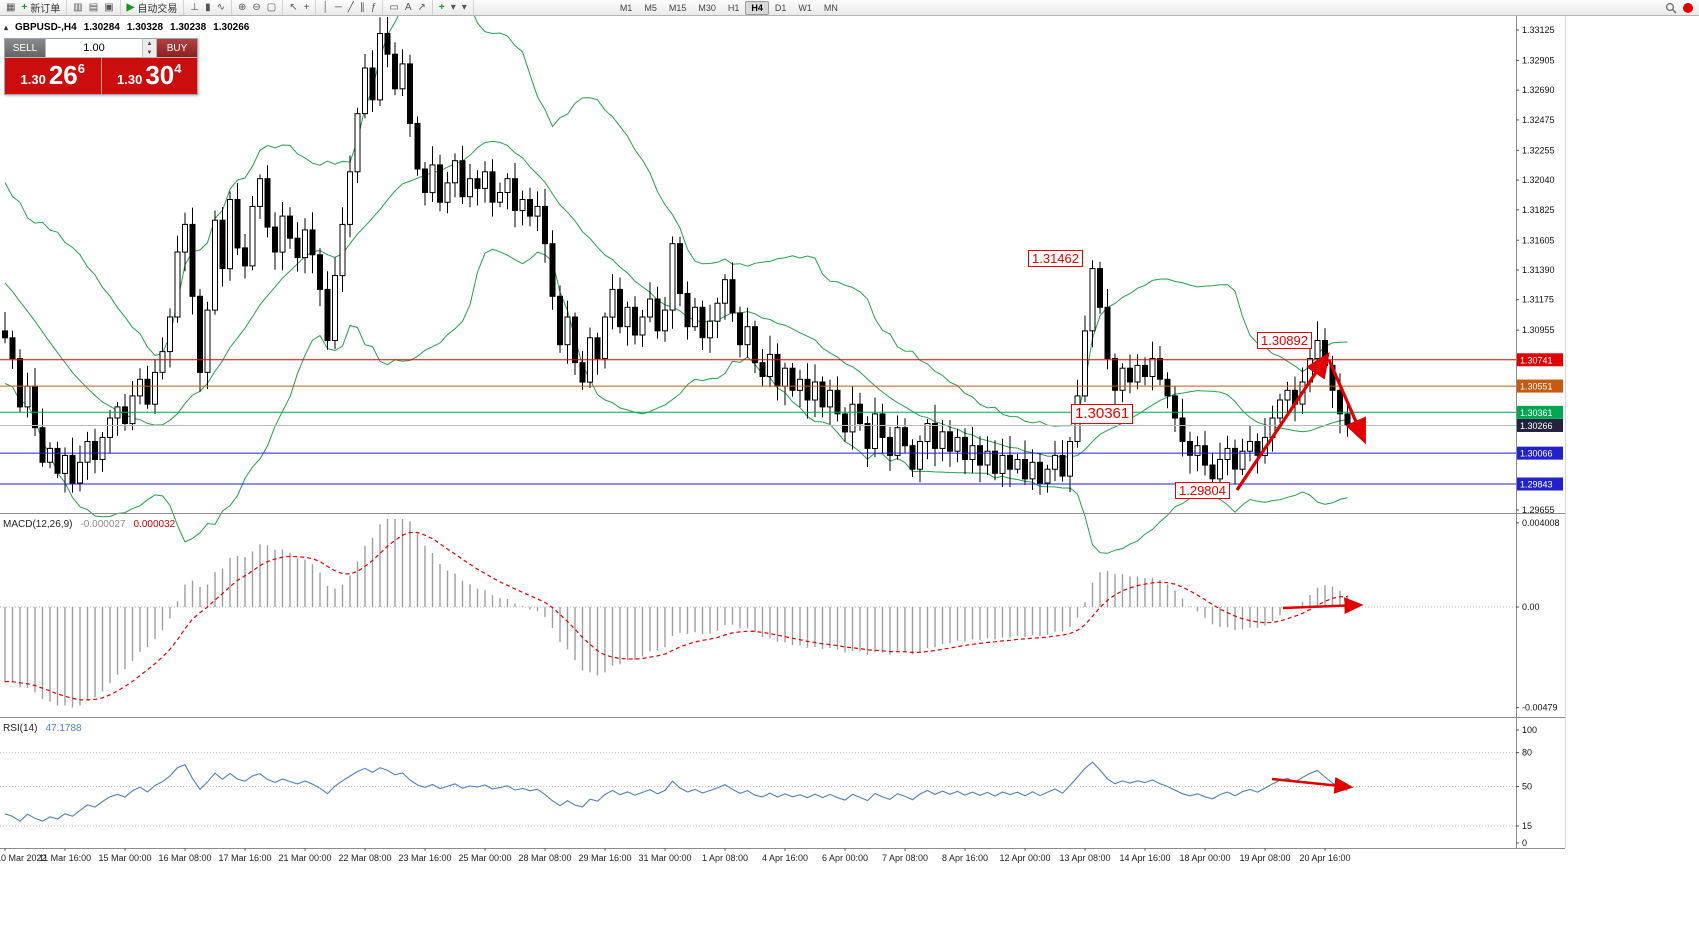  Describe the element at coordinates (63, 75) in the screenshot. I see `sell-price-pips: 26` at that location.